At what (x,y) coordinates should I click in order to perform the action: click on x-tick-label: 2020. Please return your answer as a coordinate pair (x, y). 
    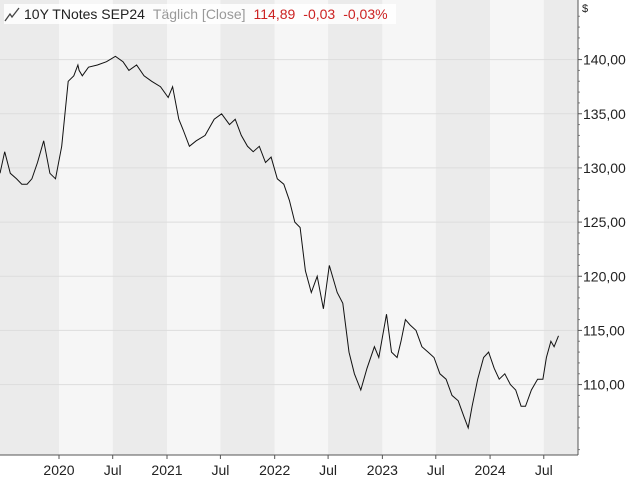
    Looking at the image, I should click on (58, 470).